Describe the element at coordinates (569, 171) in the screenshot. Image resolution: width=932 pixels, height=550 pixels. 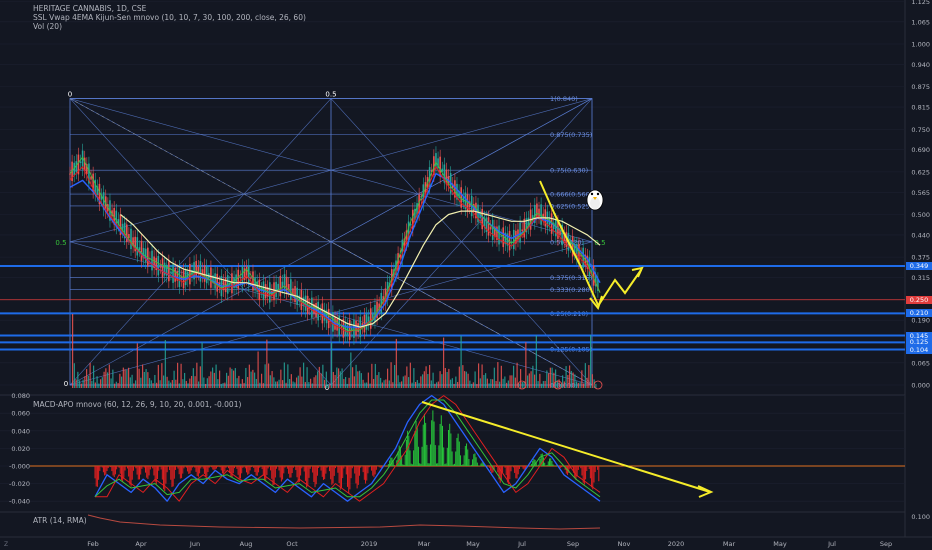
I see `fib-level-label: 0.75(0.630)` at that location.